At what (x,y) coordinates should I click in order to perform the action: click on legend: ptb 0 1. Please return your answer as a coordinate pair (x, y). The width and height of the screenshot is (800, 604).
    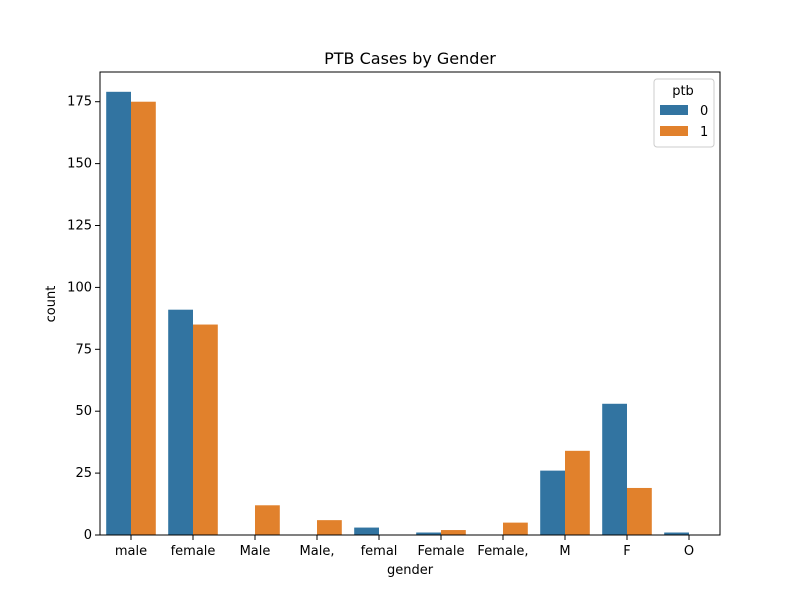
    Looking at the image, I should click on (684, 113).